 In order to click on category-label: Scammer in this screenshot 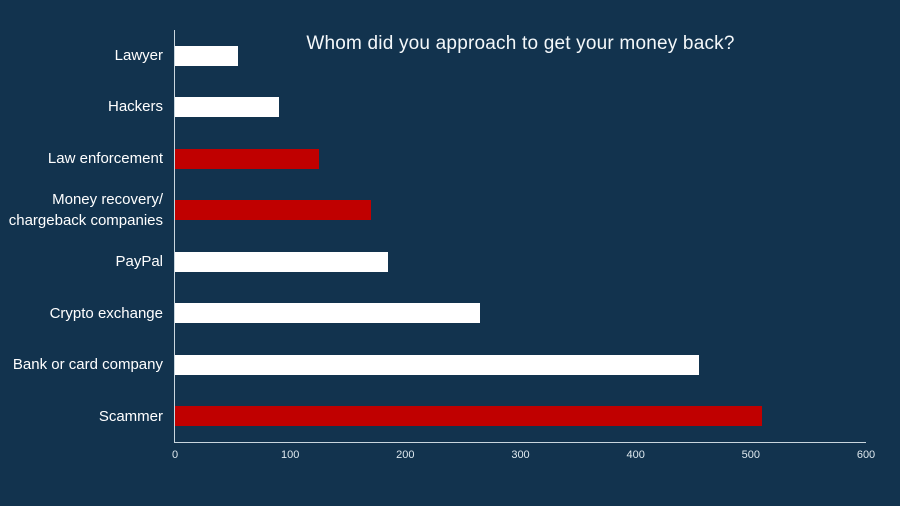, I will do `click(130, 417)`.